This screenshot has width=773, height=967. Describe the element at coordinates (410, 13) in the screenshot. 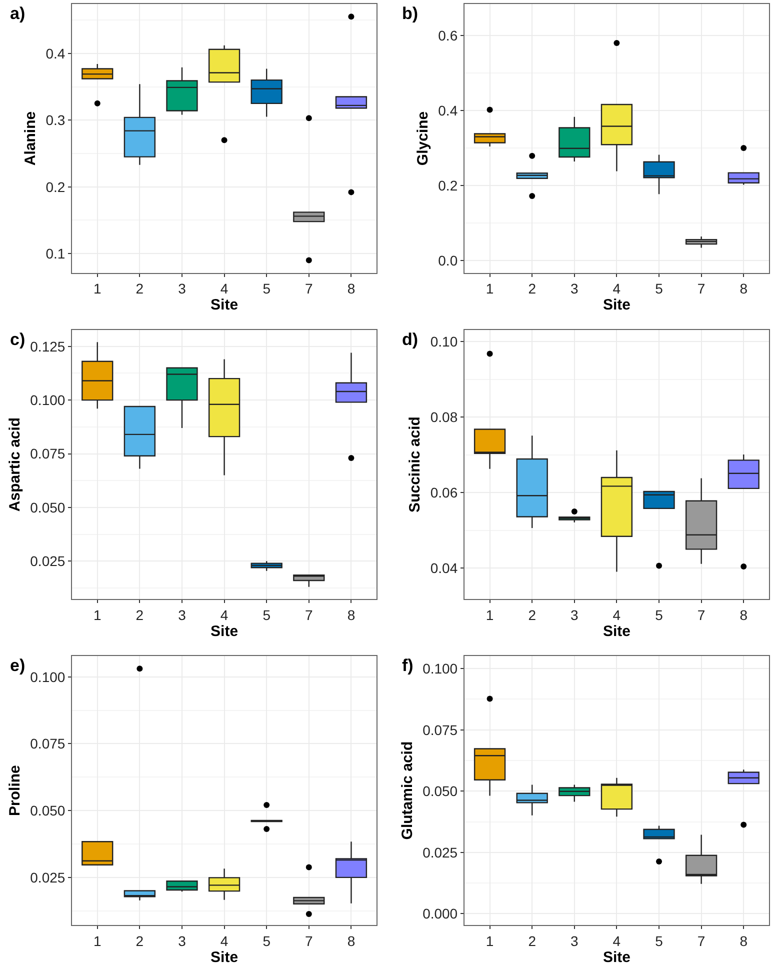

I see `chart-title: b)` at that location.